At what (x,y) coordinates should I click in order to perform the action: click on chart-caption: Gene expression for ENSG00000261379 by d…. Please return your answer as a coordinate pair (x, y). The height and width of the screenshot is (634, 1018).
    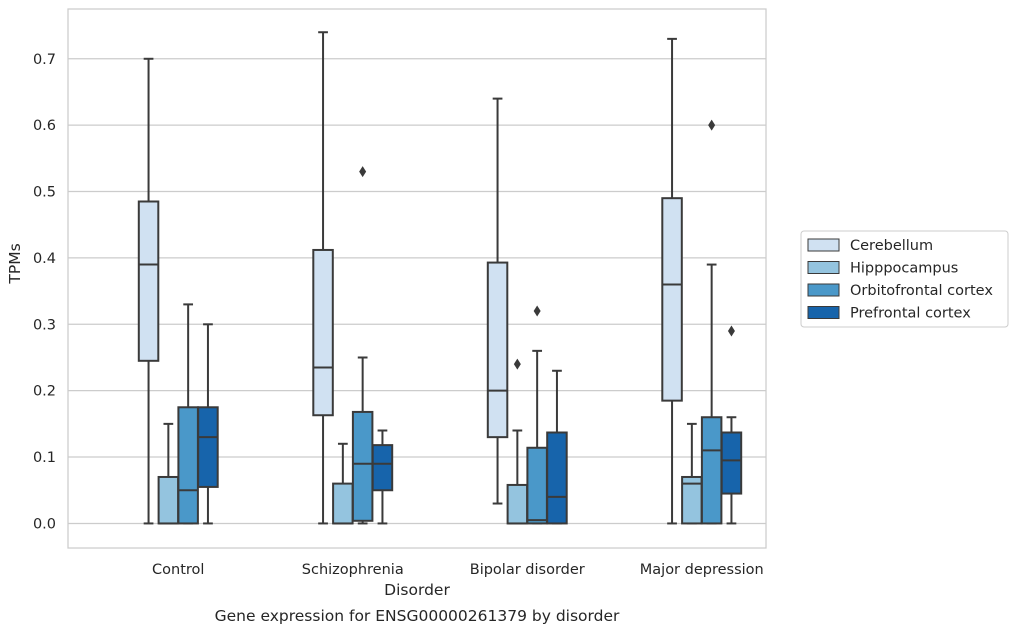
    Looking at the image, I should click on (417, 616).